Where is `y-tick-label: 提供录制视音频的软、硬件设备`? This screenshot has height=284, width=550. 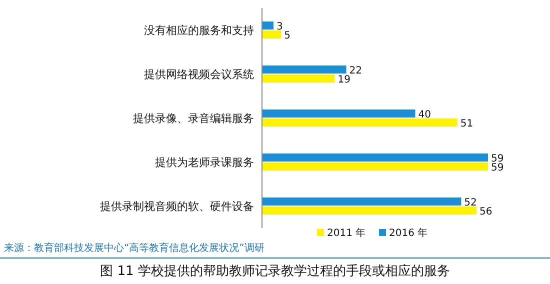
y-tick-label: 提供录制视音频的软、硬件设备 is located at coordinates (177, 206).